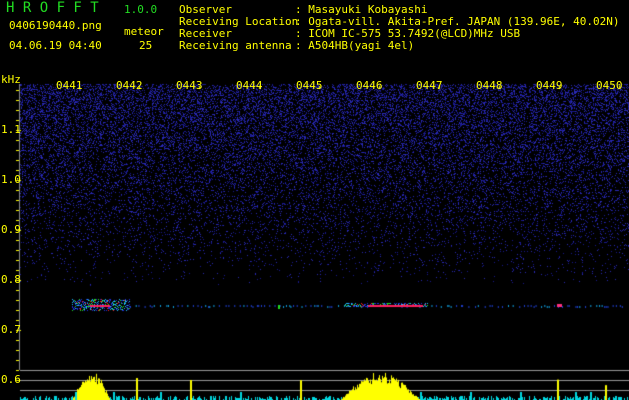 Image resolution: width=629 pixels, height=400 pixels. What do you see at coordinates (408, 33) in the screenshot?
I see `info-value: : ICOM IC-575 53.7492(@LCD)MHz USB` at bounding box center [408, 33].